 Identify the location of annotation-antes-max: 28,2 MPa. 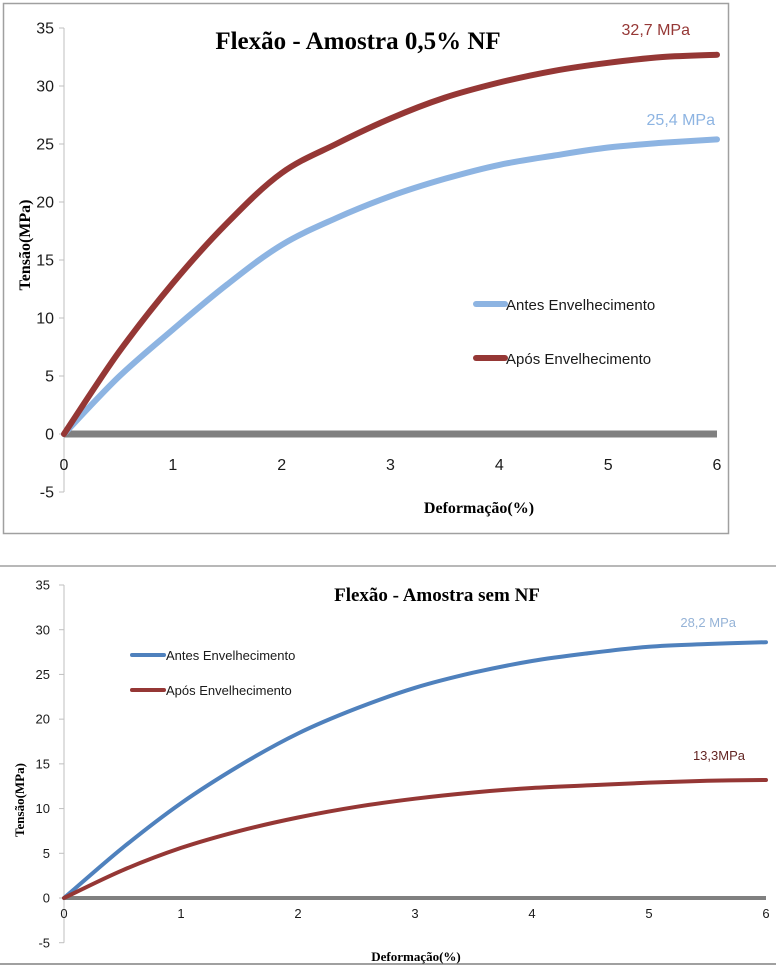
(708, 622).